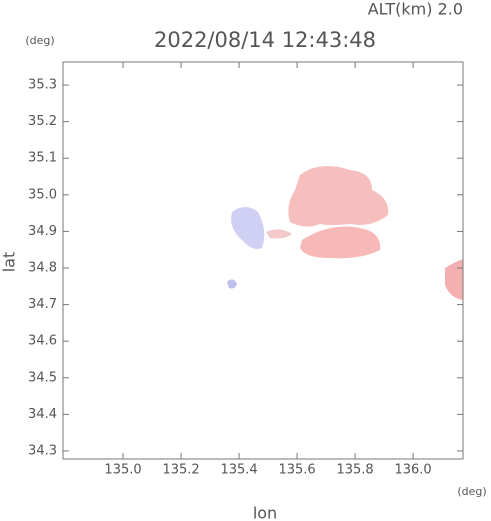 The width and height of the screenshot is (491, 521). I want to click on altitude-label: ALT(km) 2.0, so click(415, 9).